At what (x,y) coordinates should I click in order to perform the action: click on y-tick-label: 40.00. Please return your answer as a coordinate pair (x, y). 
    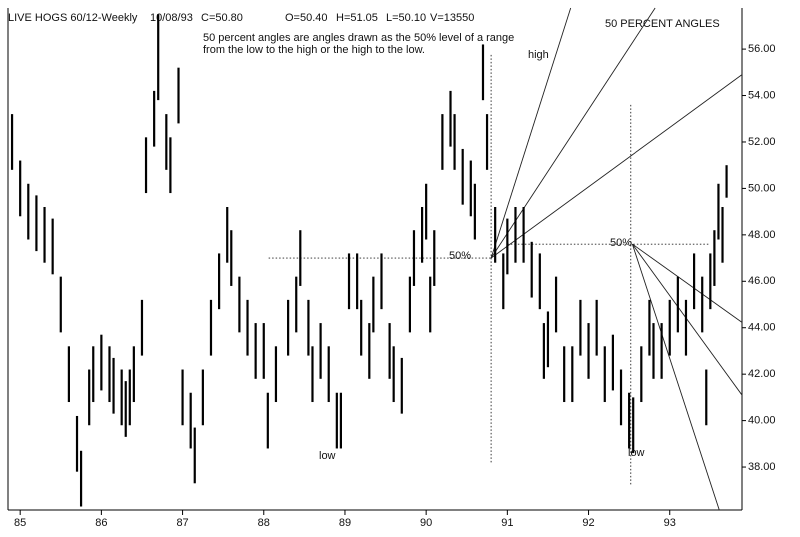
    Looking at the image, I should click on (762, 421).